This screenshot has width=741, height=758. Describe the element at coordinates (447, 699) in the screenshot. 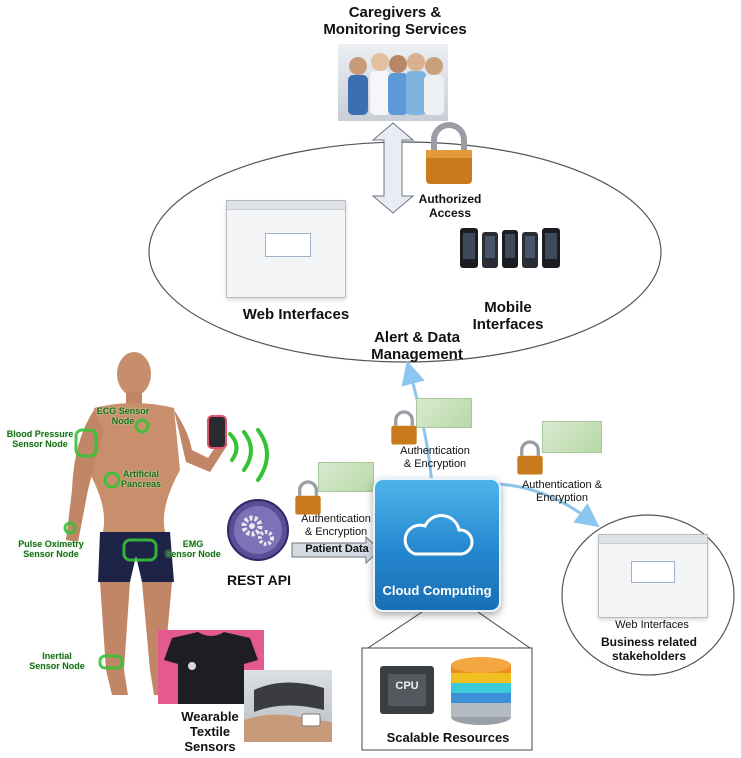

I see `resources-box` at that location.